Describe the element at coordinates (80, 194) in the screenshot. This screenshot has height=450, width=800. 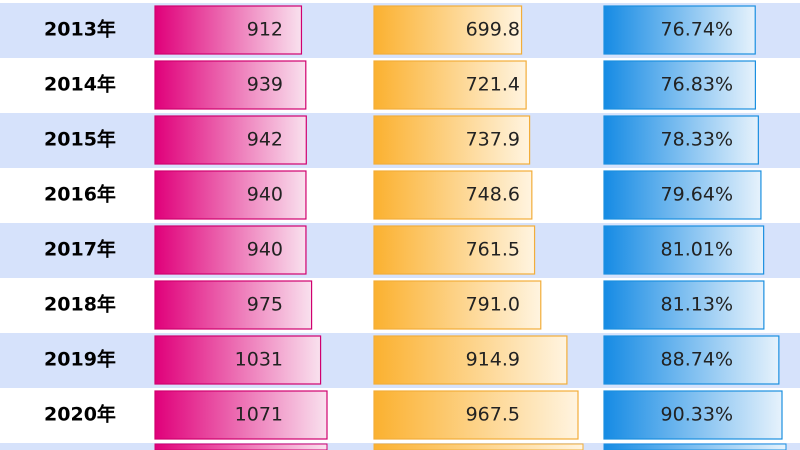
I see `year-label: 2016年` at that location.